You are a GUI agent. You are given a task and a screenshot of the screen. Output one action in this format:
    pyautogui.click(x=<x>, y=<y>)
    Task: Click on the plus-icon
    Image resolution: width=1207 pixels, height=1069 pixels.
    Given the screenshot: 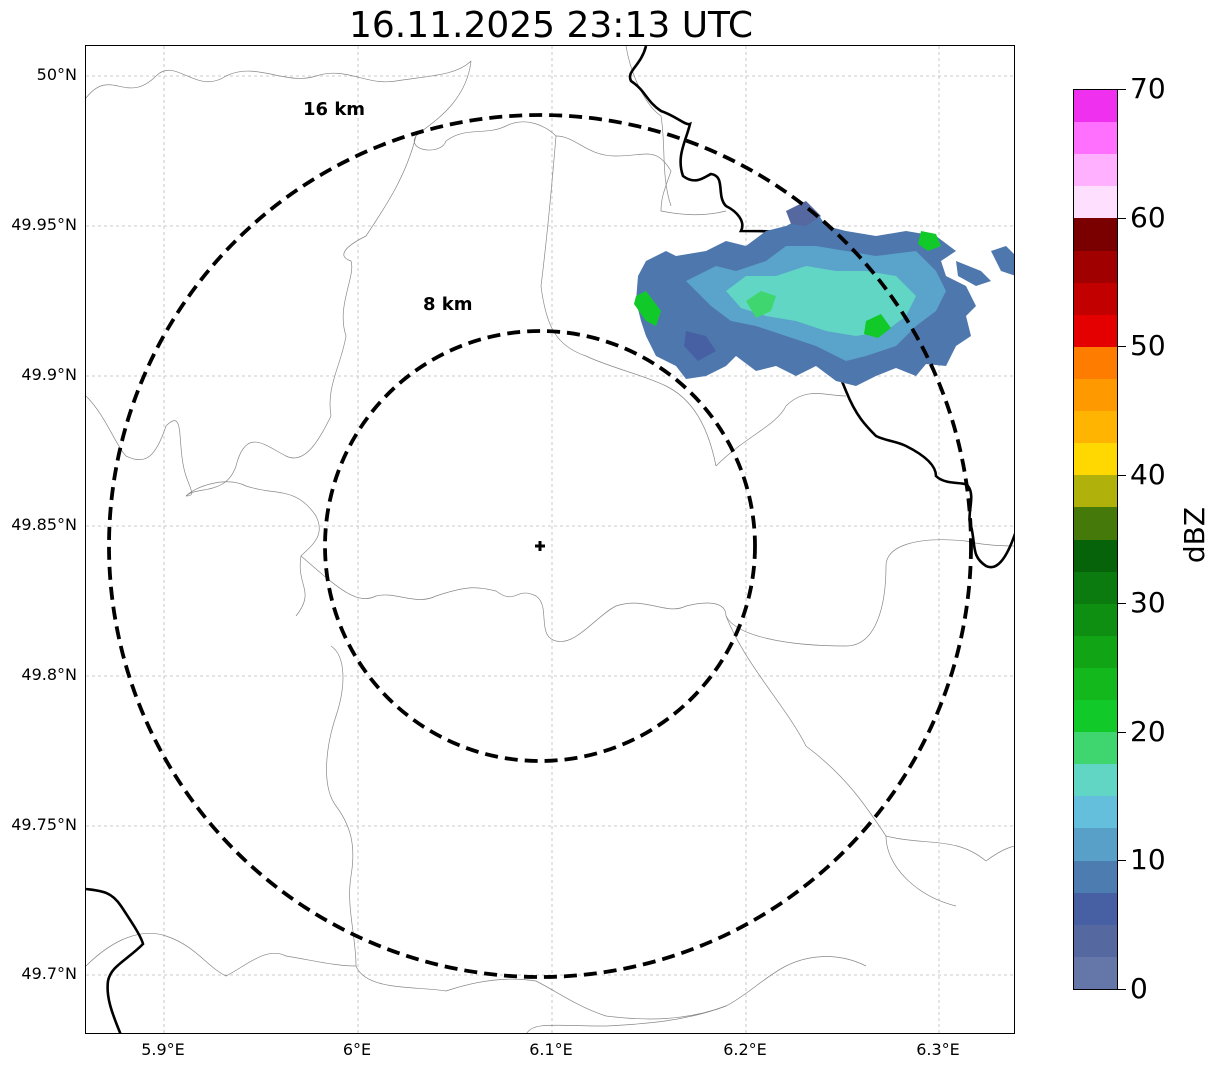 What is the action you would take?
    pyautogui.click(x=540, y=546)
    